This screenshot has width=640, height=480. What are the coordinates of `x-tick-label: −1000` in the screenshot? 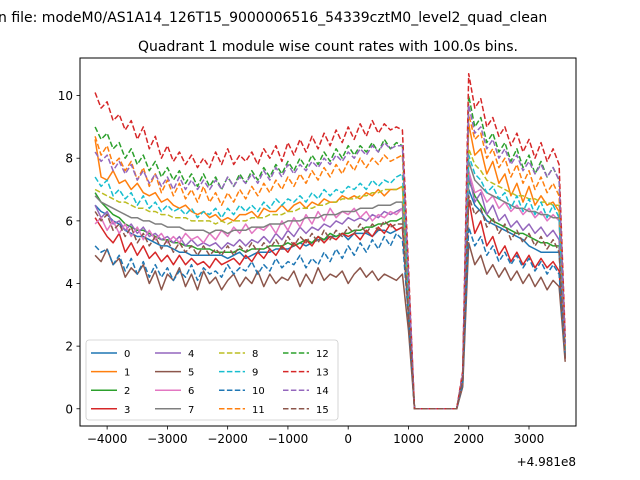 It's located at (288, 439).